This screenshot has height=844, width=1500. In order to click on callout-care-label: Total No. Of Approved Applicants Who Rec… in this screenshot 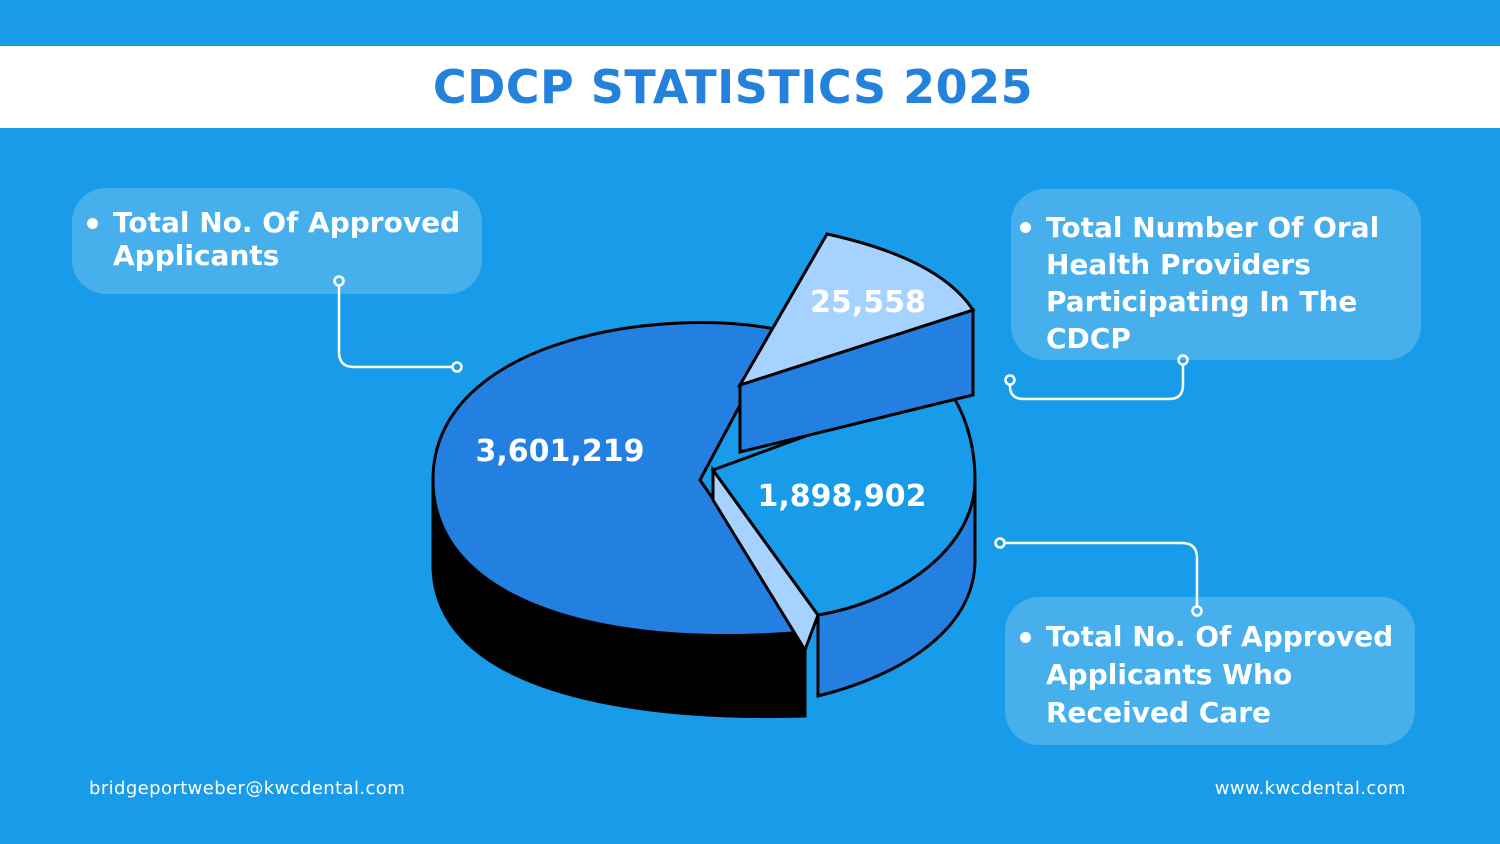, I will do `click(1220, 674)`.